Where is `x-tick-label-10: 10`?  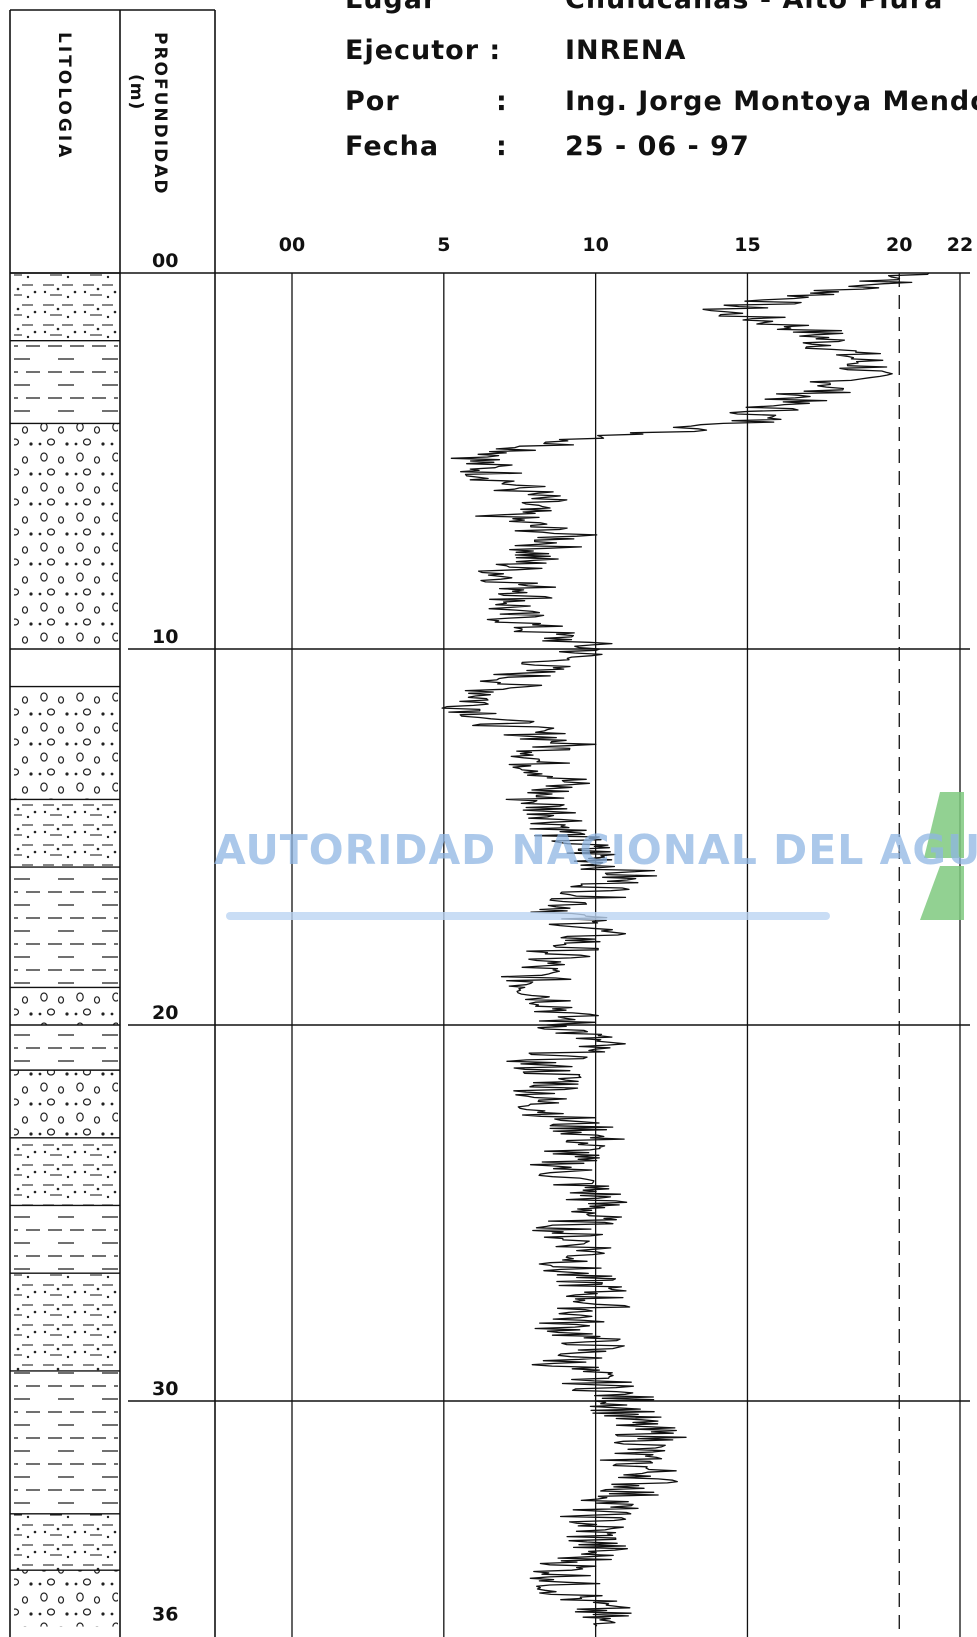
x-tick-label-10: 10 is located at coordinates (595, 245).